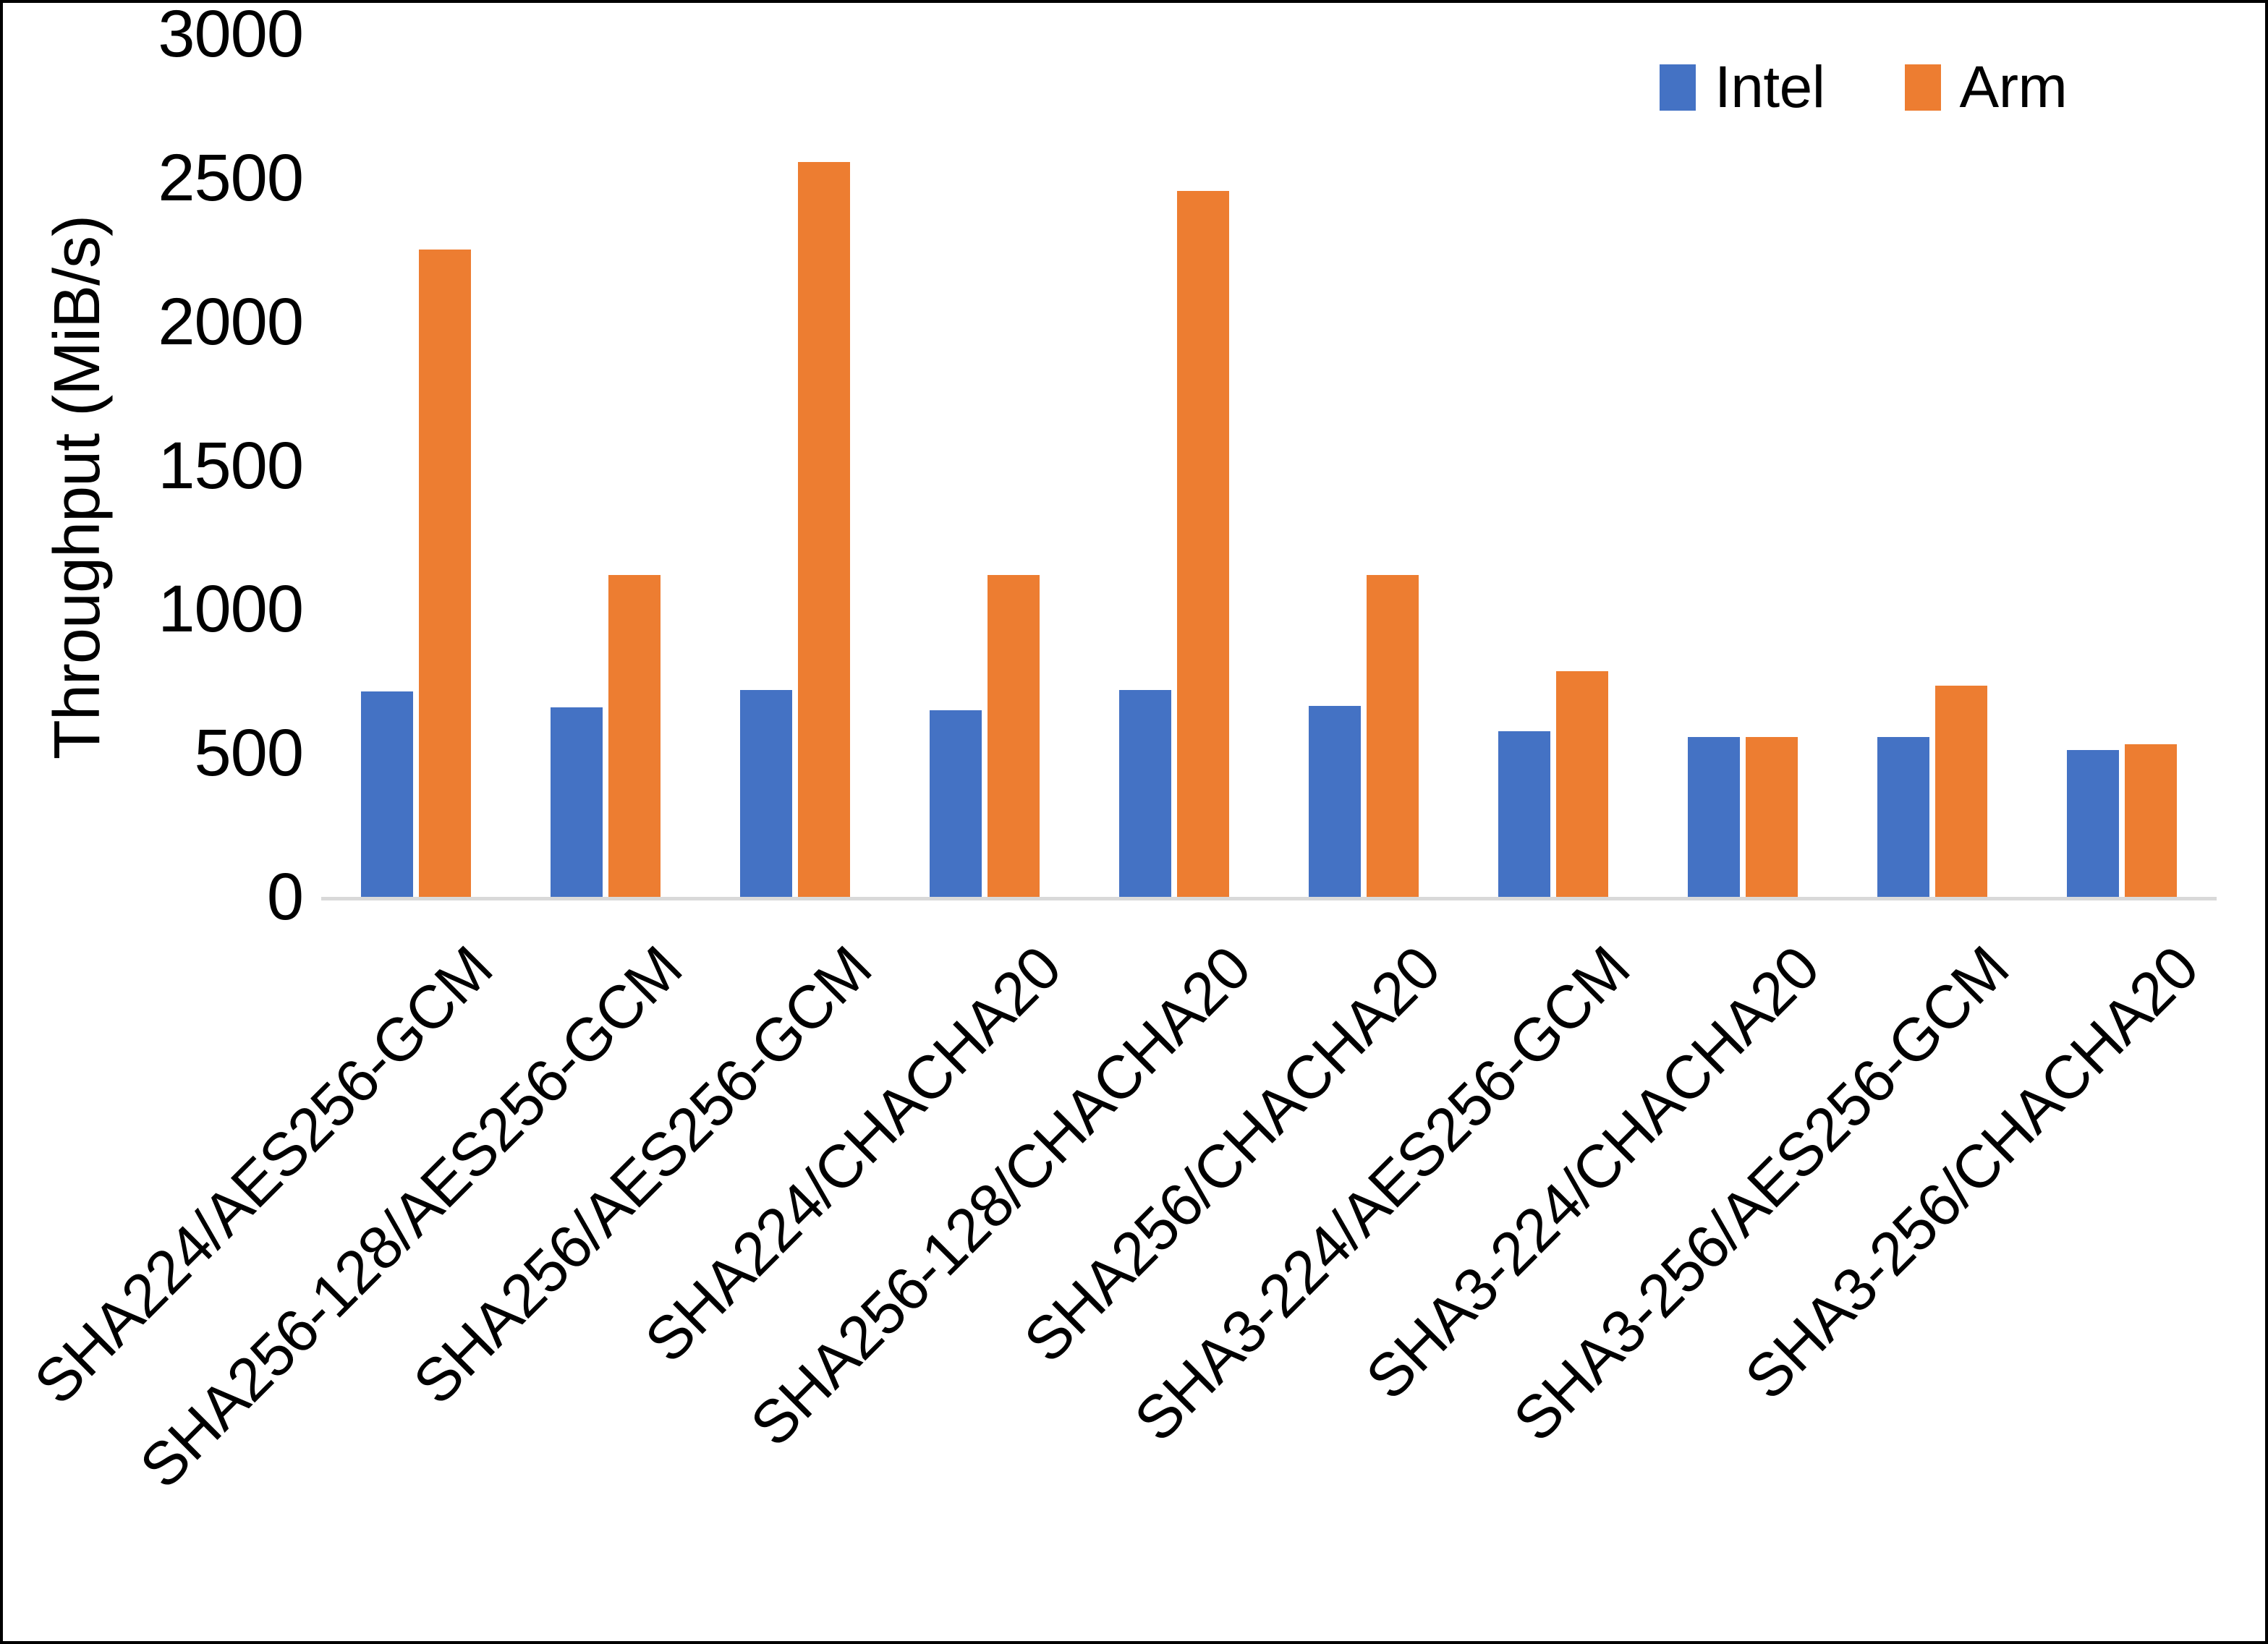 Image resolution: width=2268 pixels, height=1644 pixels. I want to click on x-tick-label: SHA3-256/AES256-GCM, so click(1760, 1194).